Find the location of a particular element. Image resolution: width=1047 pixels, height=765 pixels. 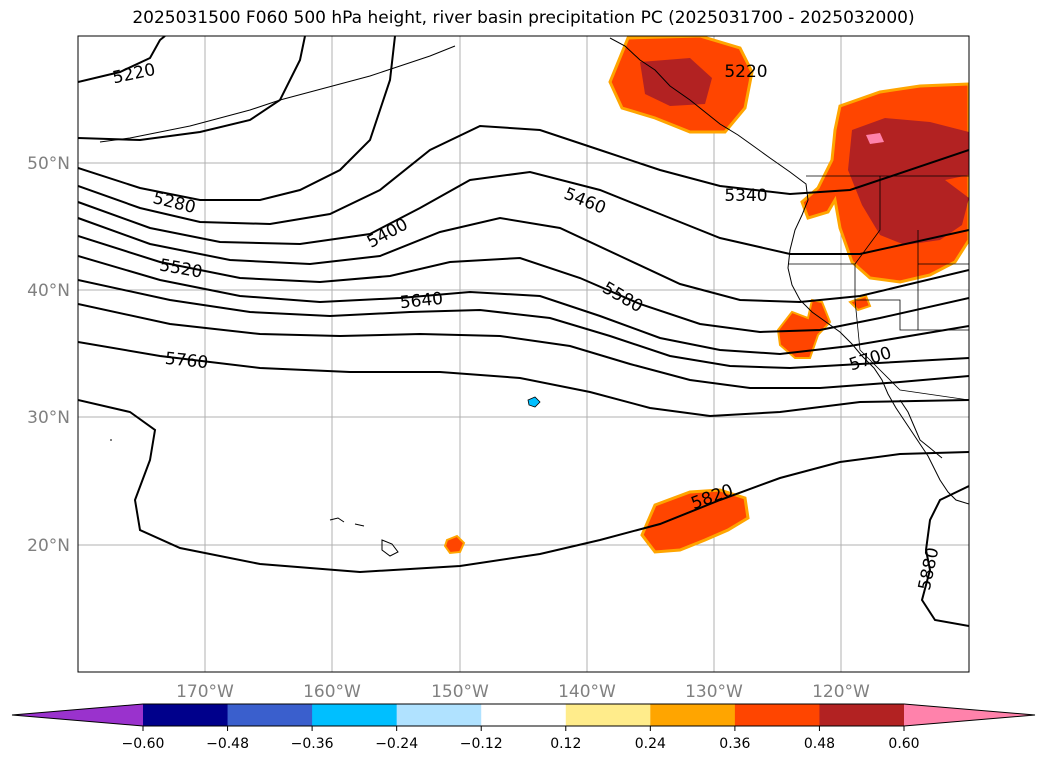

lat-label: 40°N is located at coordinates (48, 291).